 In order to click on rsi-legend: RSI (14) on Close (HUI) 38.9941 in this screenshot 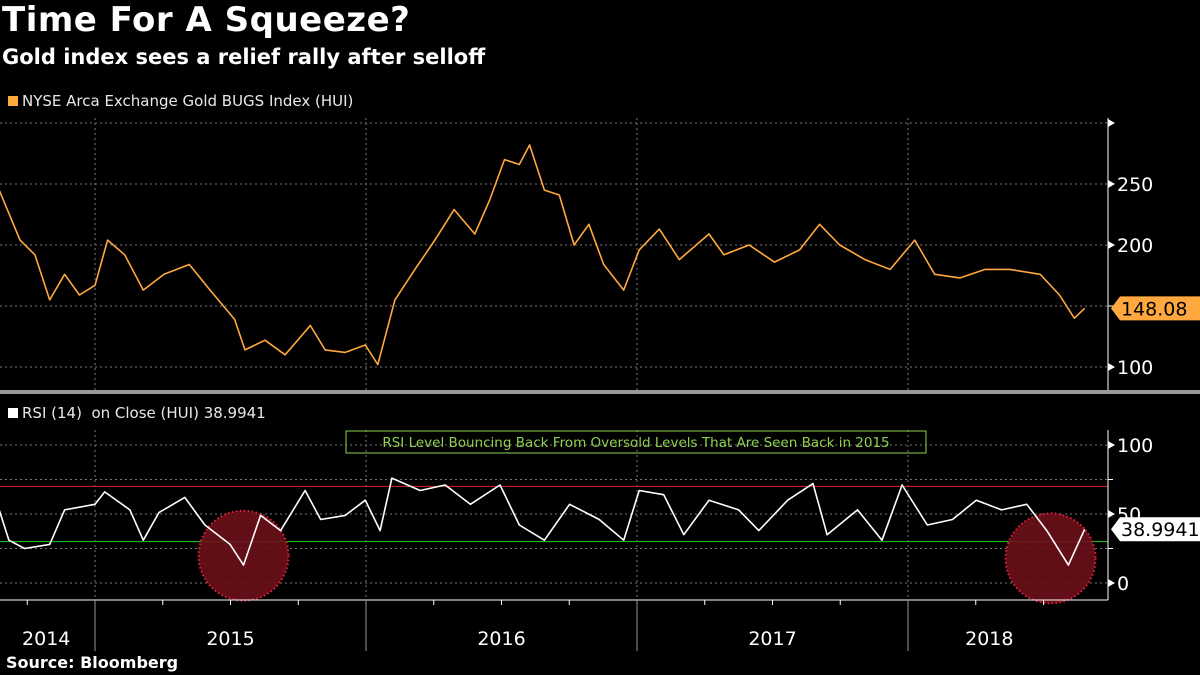, I will do `click(137, 413)`.